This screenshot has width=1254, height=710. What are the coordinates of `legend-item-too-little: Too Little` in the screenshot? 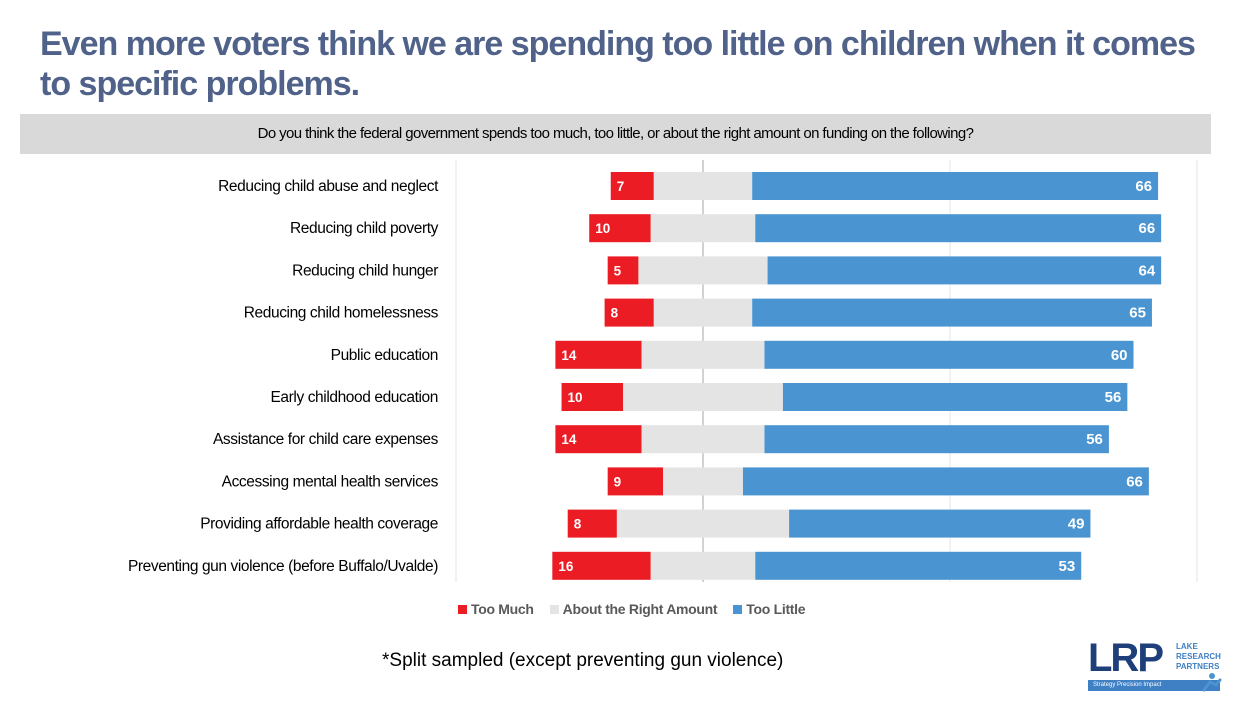 It's located at (769, 609).